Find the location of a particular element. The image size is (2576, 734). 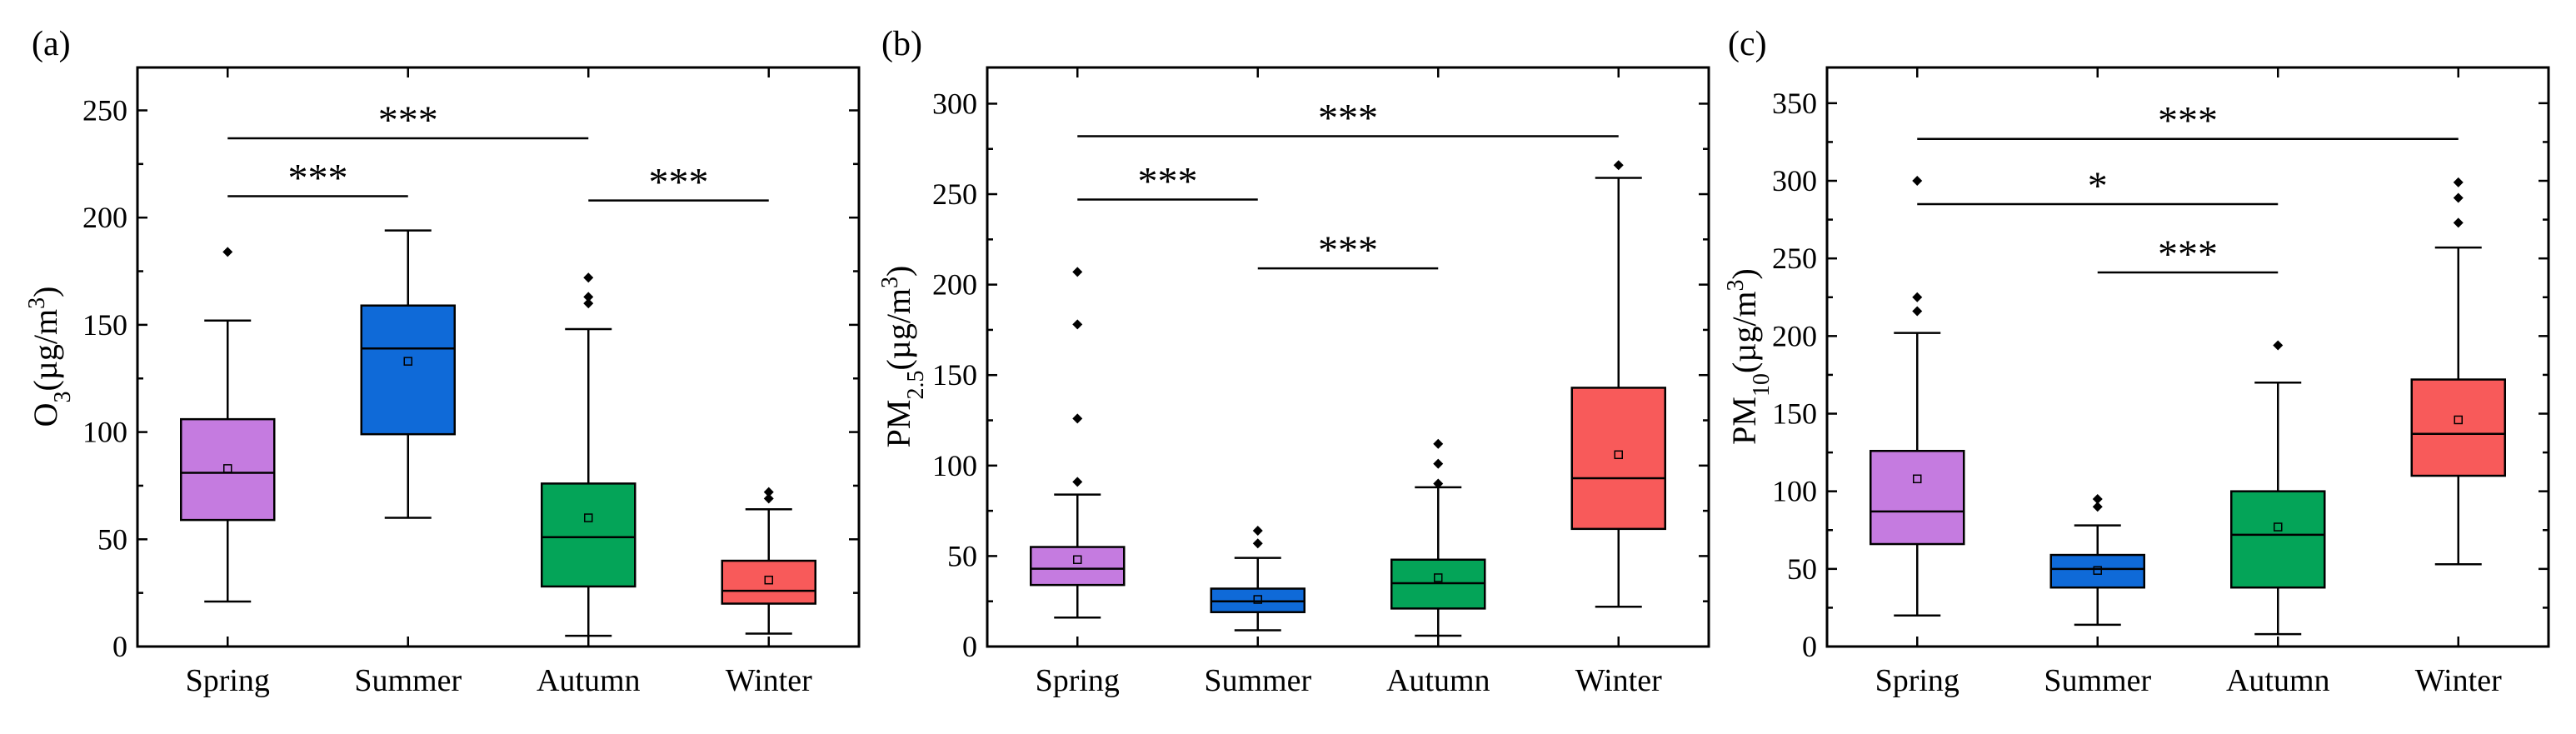

y-tick-label: 200 is located at coordinates (104, 218).